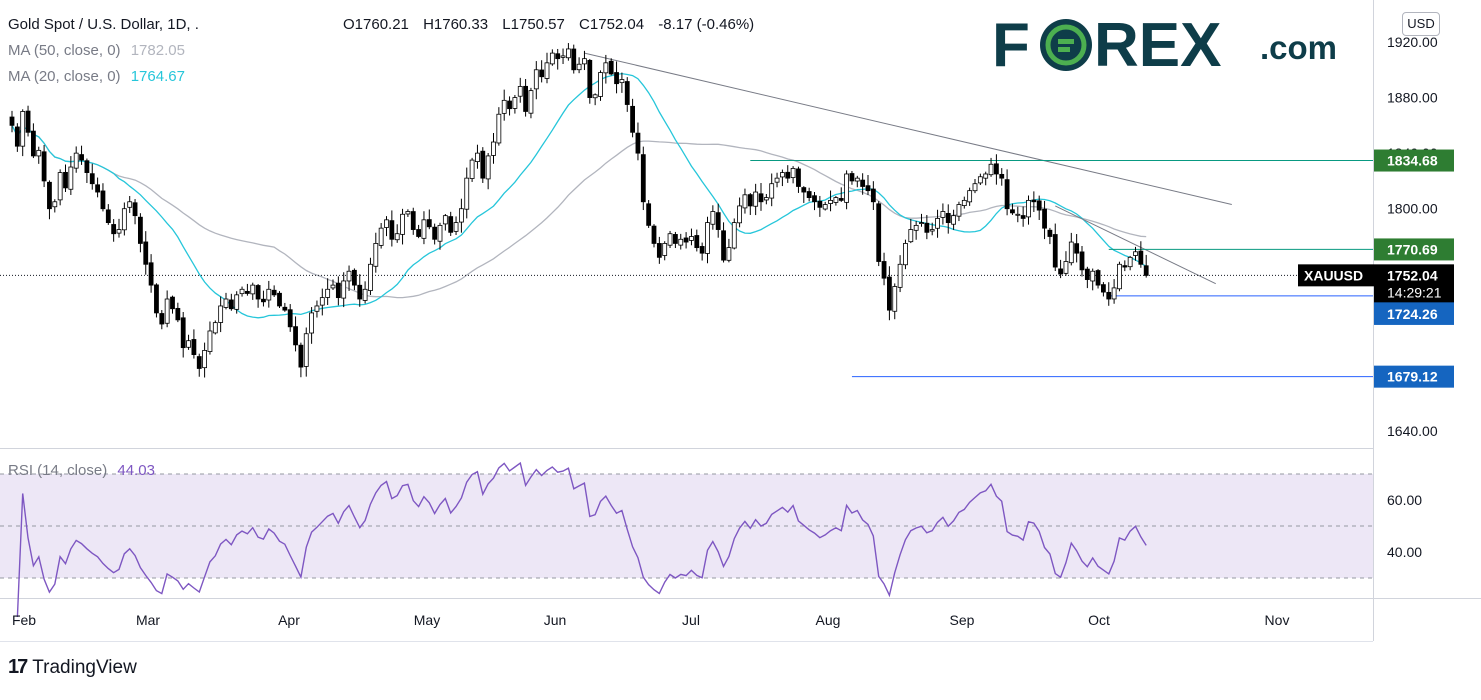  Describe the element at coordinates (828, 620) in the screenshot. I see `time-tick-label: Aug` at that location.